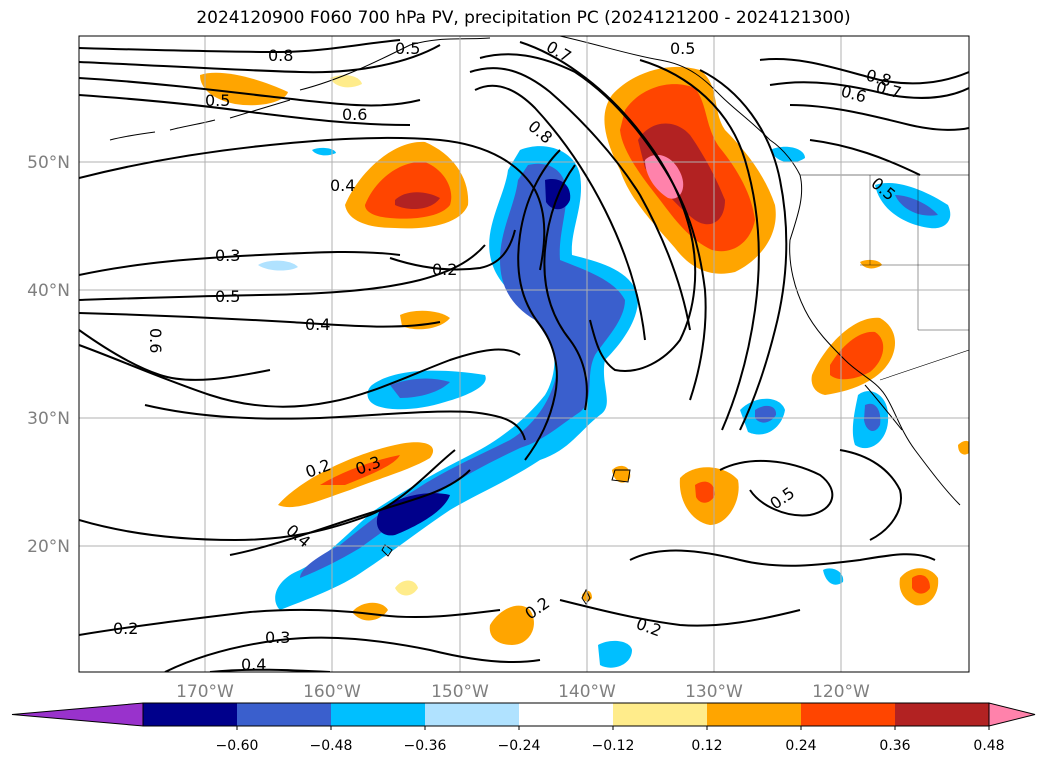 Image resolution: width=1047 pixels, height=765 pixels. What do you see at coordinates (444, 269) in the screenshot?
I see `contour-label: 0.2` at bounding box center [444, 269].